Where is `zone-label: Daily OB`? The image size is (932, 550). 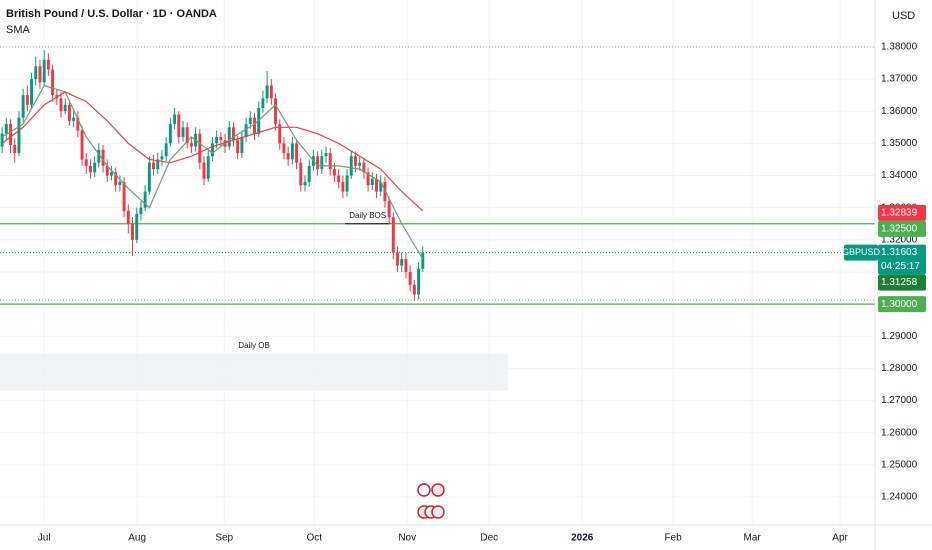 zone-label: Daily OB is located at coordinates (254, 345).